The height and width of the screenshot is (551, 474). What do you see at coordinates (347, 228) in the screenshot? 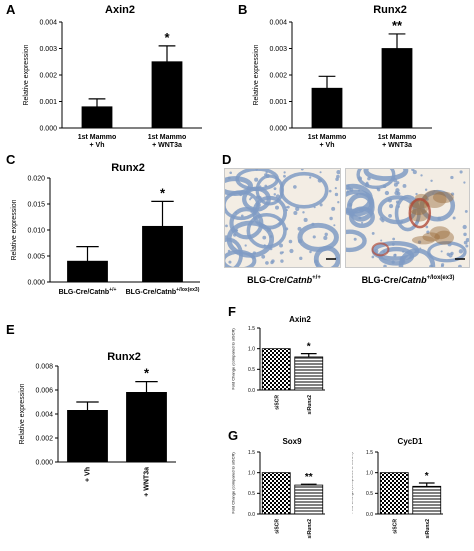
I see `histology-panel: BLG-Cre/Catnb+/+ BLG-Cre/Catnb+/lox(ex3)` at bounding box center [347, 228].